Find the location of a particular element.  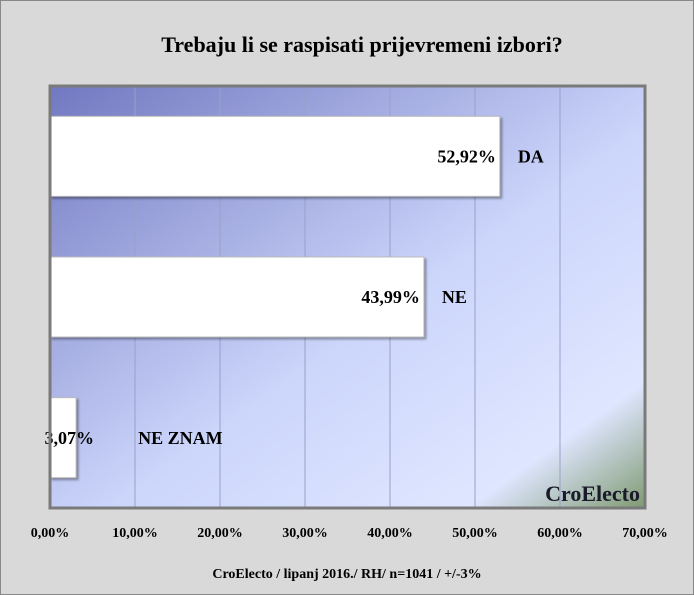

x-tick-label: 20,00% is located at coordinates (220, 533).